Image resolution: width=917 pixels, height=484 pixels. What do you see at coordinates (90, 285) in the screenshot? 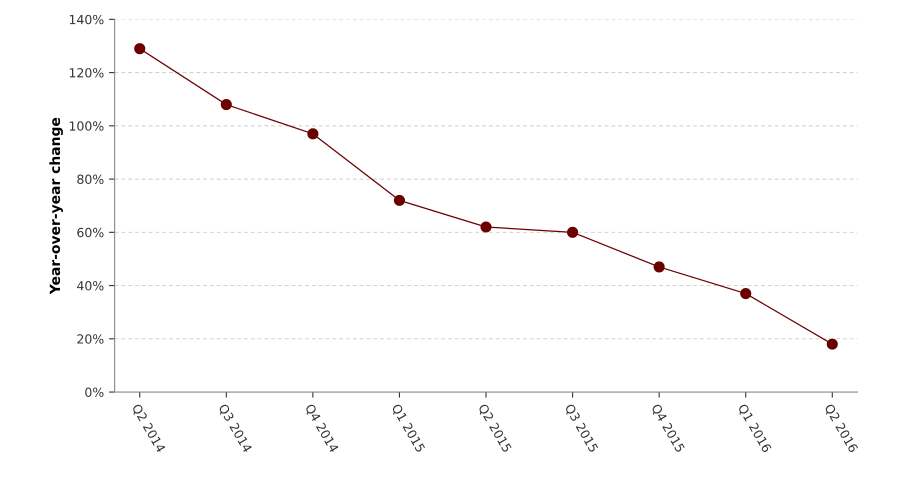
I see `y-tick-label: 40%` at bounding box center [90, 285].